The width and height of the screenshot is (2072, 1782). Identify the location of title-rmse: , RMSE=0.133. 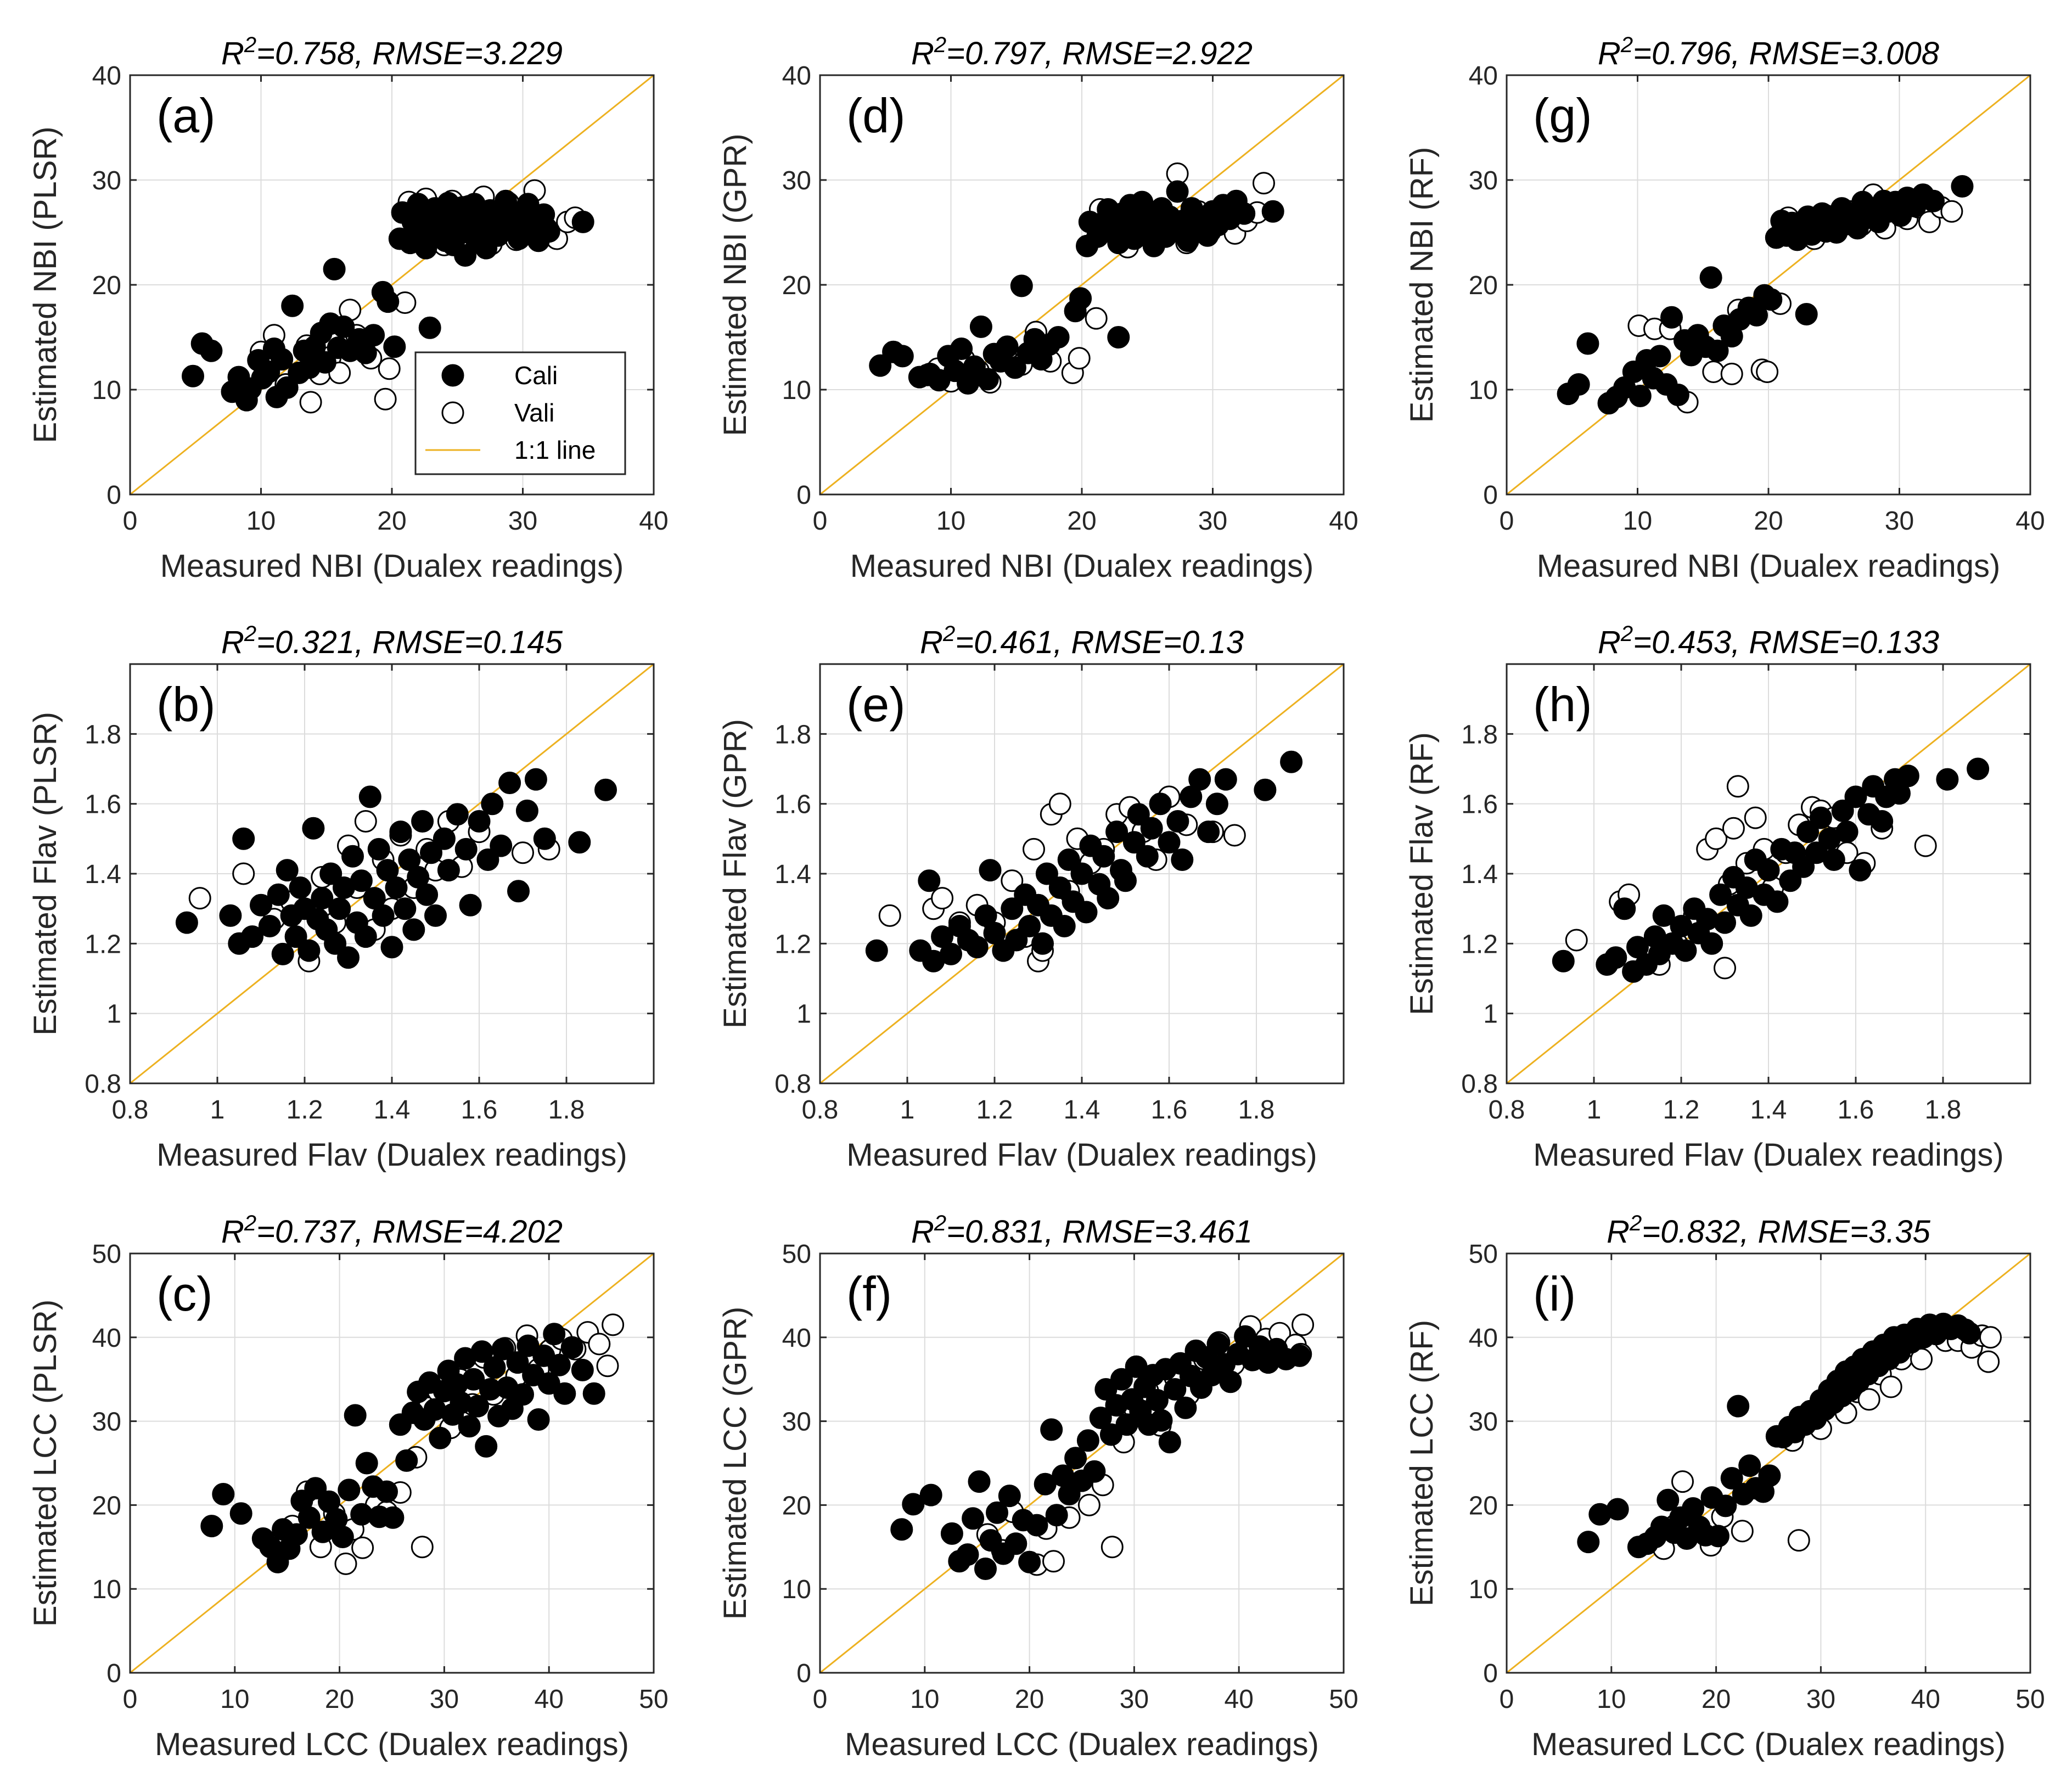
(1835, 642).